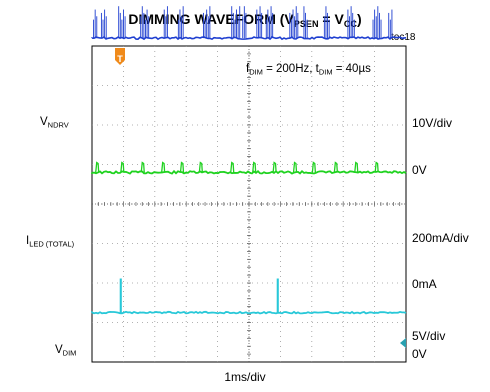 The width and height of the screenshot is (490, 392). Describe the element at coordinates (245, 377) in the screenshot. I see `x-axis-label: 1ms/div` at that location.